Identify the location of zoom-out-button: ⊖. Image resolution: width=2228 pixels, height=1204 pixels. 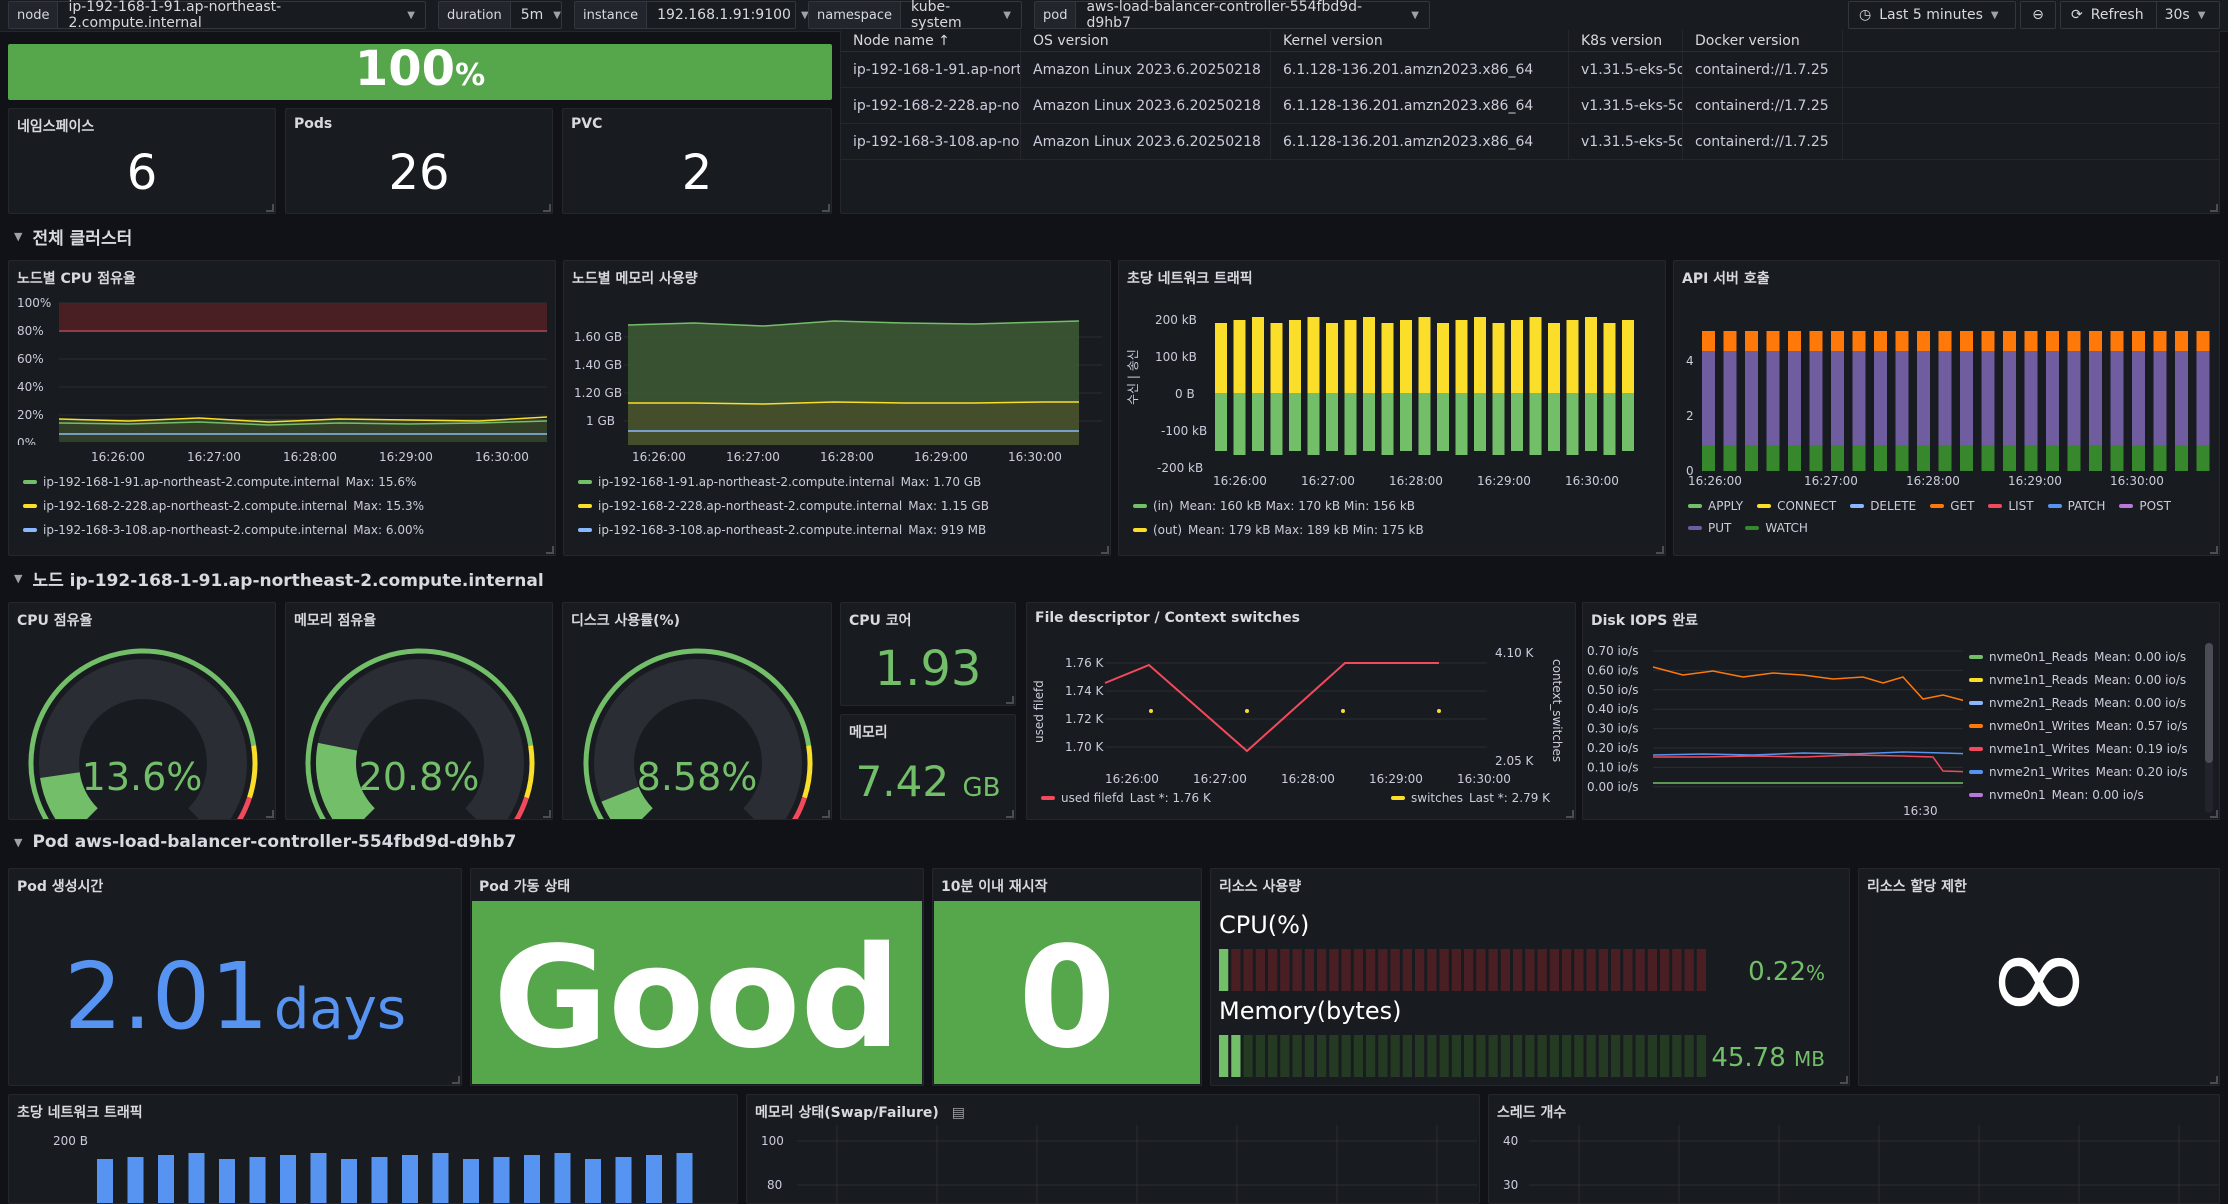
(2038, 15).